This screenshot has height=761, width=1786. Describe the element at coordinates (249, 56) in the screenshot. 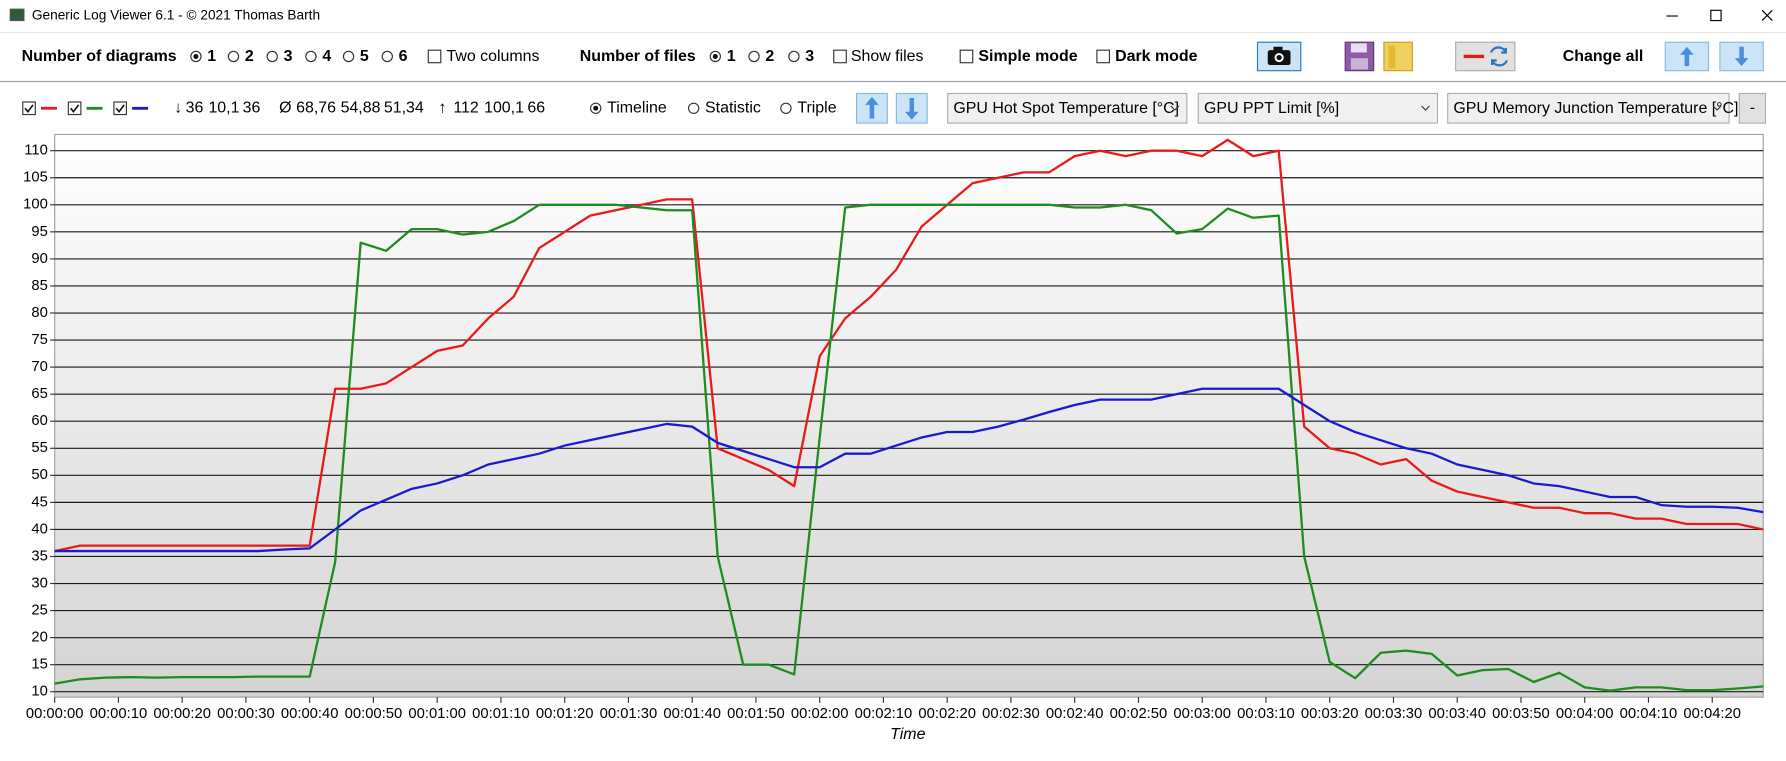

I see `diagram-count-label: 2` at that location.